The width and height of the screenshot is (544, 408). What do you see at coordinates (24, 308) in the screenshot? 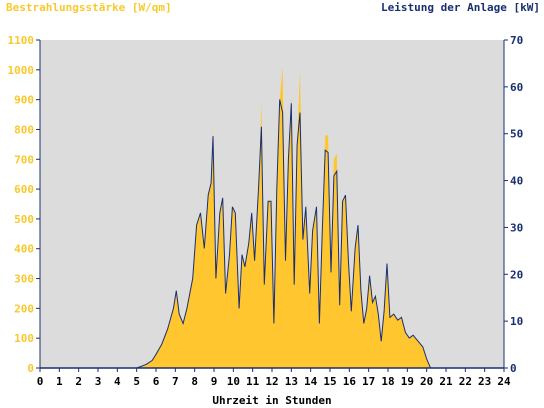
I see `y-left-tick-label: 200` at bounding box center [24, 308].